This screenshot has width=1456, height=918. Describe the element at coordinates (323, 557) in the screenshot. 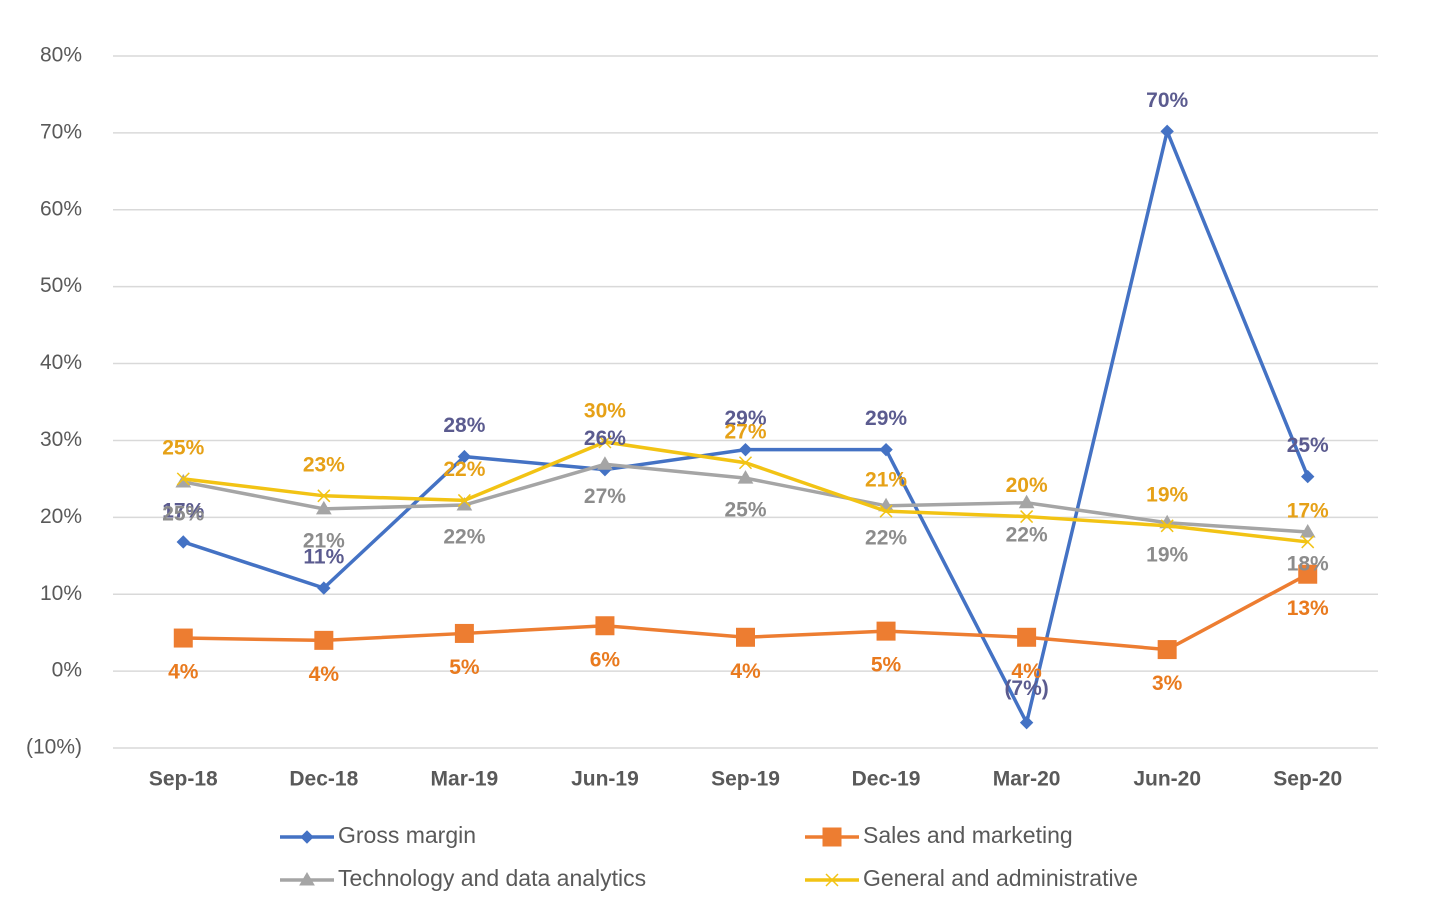

I see `data-label: 11%` at that location.